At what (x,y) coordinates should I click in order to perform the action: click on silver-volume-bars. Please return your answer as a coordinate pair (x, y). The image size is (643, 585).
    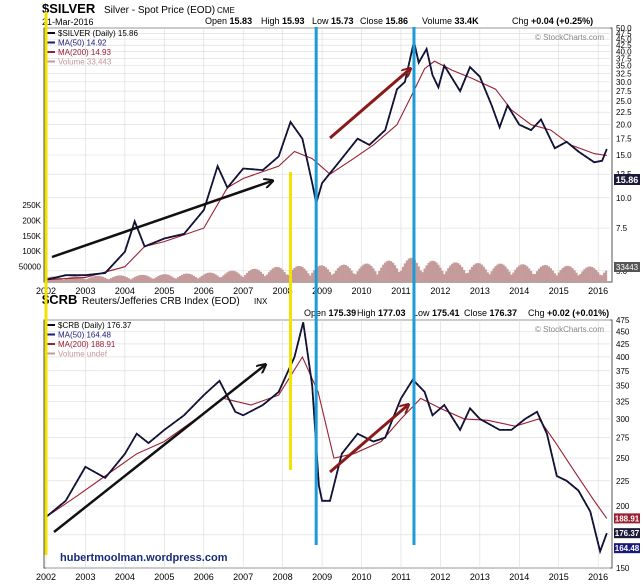
    Looking at the image, I should click on (326, 269).